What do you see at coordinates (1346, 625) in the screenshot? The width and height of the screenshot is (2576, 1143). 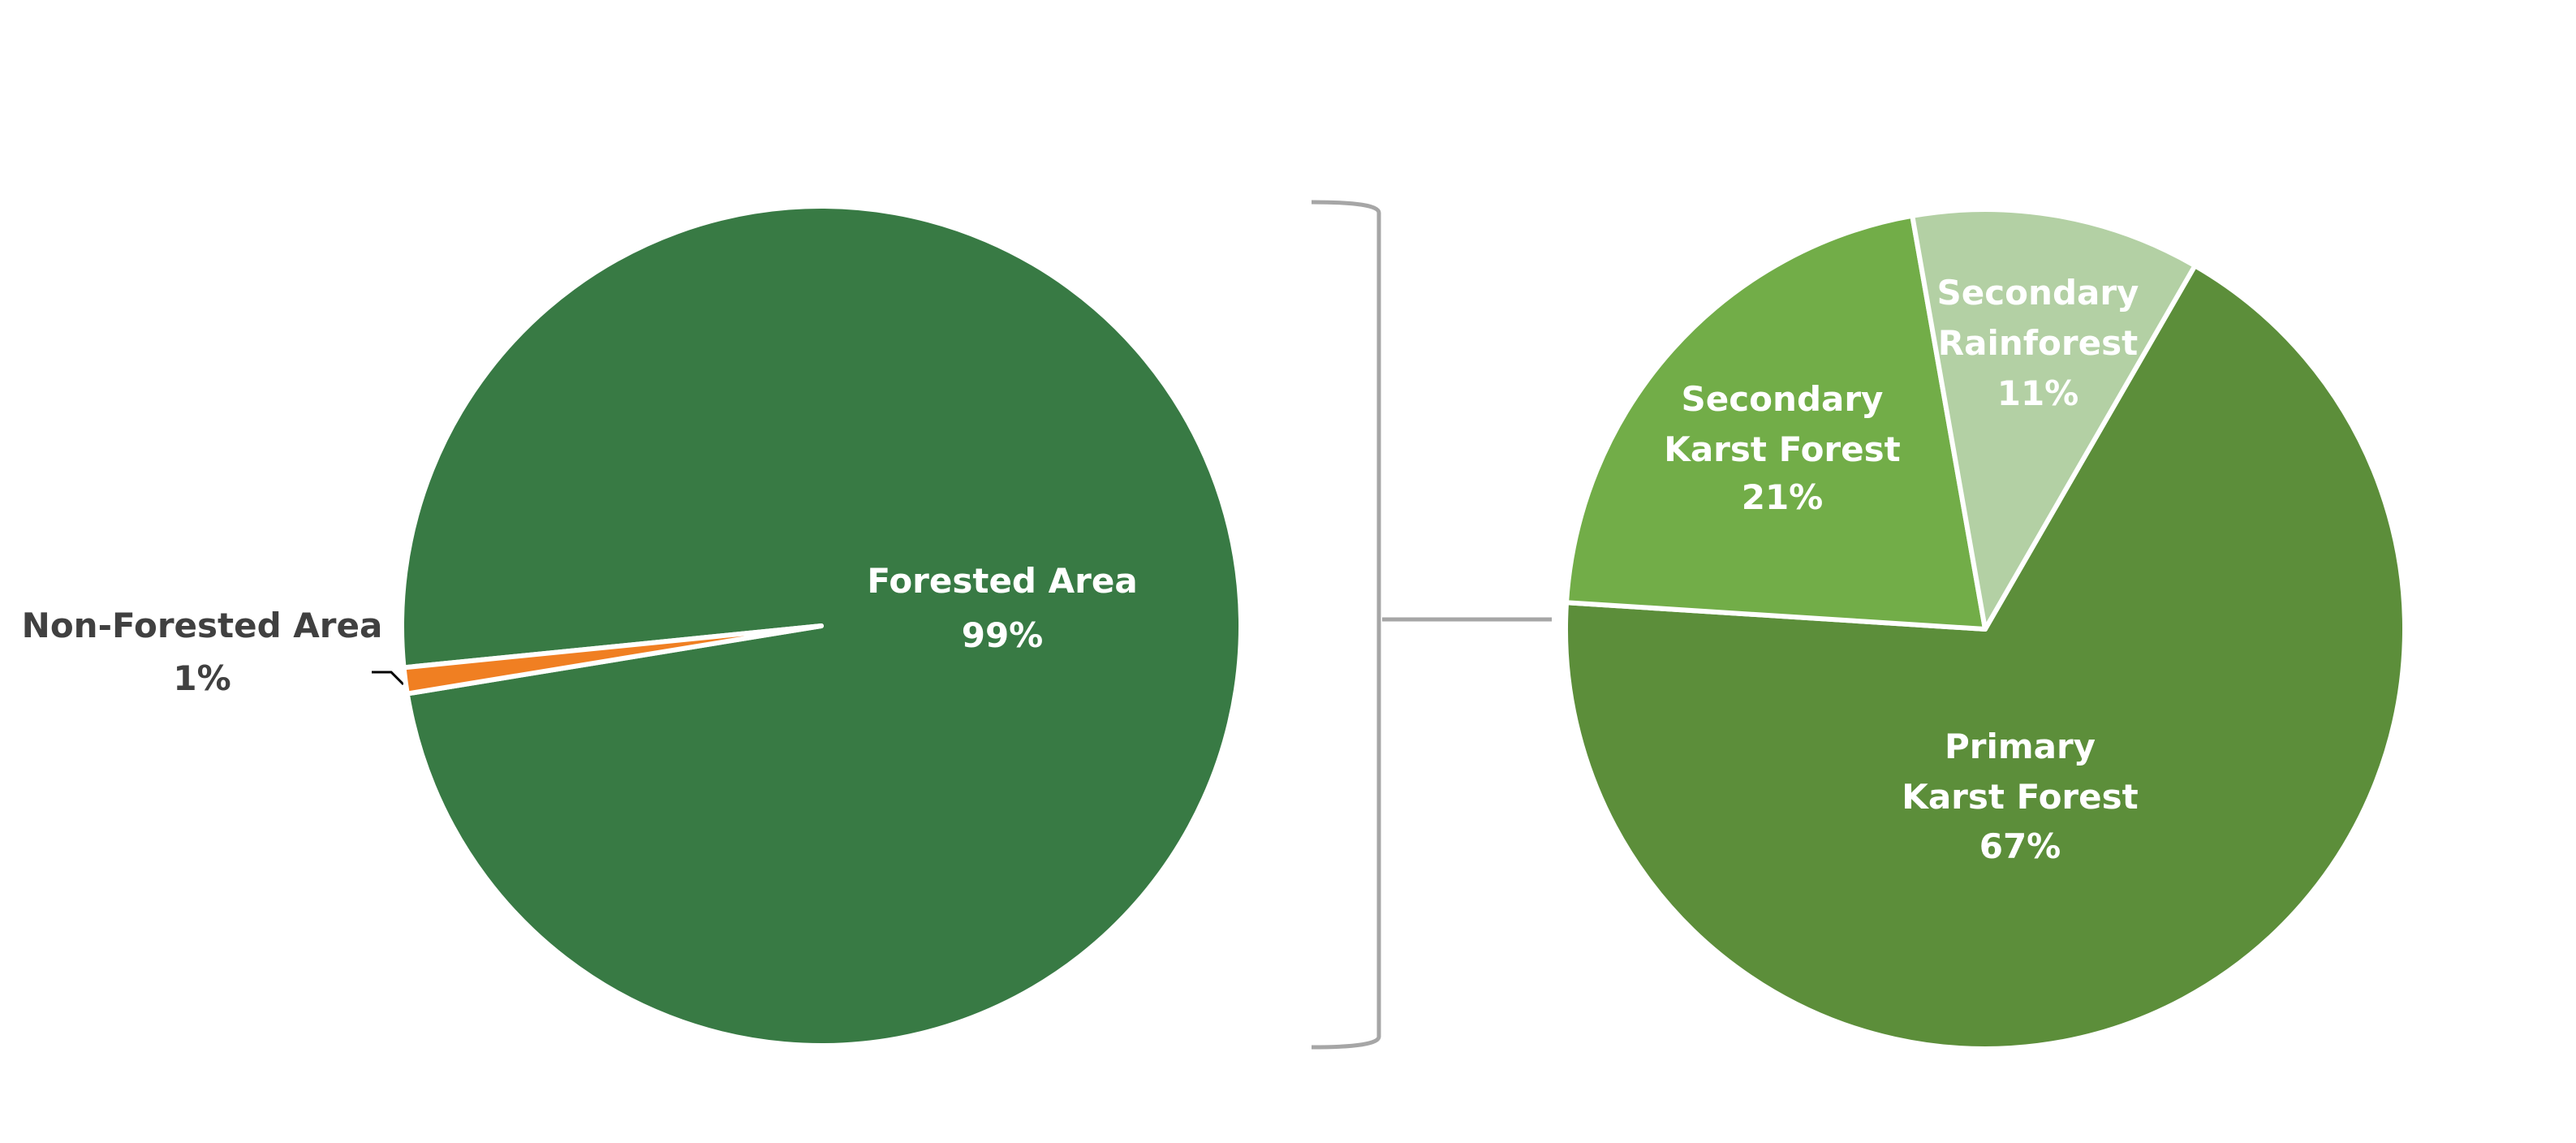 I see `bracket` at bounding box center [1346, 625].